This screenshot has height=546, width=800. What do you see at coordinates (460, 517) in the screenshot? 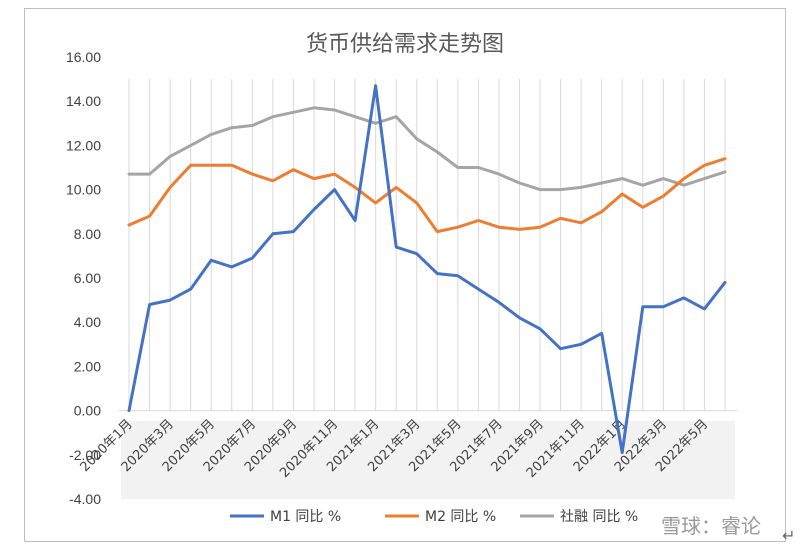
I see `legend-label: M2 同比 %` at bounding box center [460, 517].